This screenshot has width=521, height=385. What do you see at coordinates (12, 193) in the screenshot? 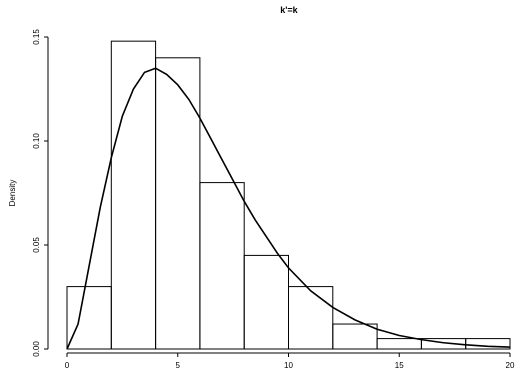
I see `y-axis-label: Density` at bounding box center [12, 193].